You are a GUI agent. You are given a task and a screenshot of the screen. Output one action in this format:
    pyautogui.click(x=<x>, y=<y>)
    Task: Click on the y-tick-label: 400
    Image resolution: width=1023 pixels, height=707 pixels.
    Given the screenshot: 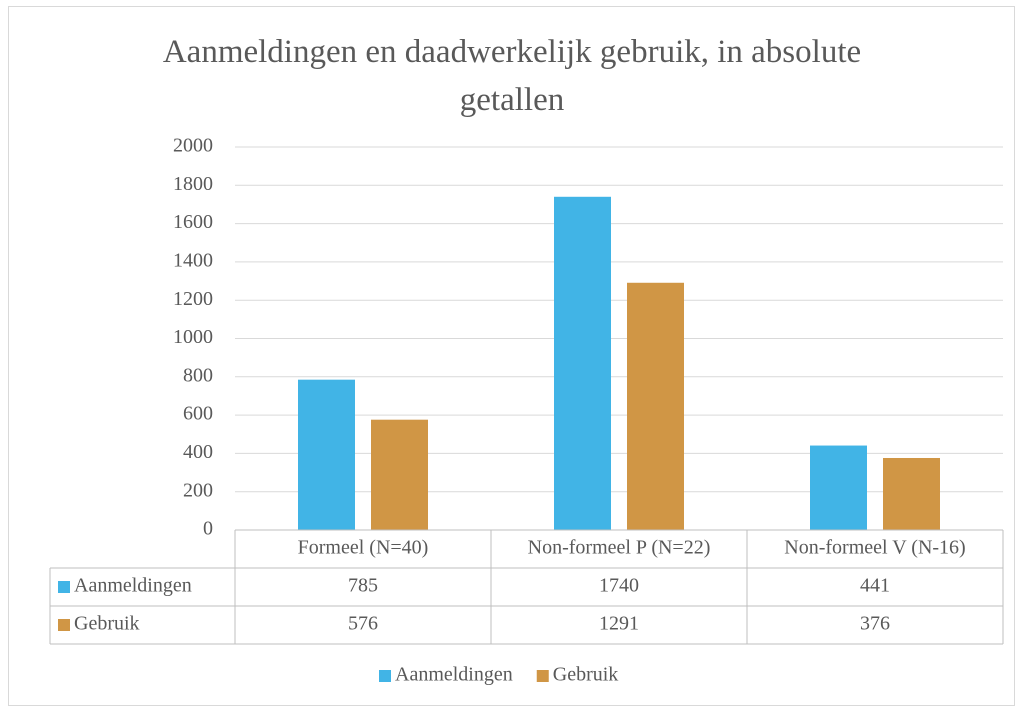 What is the action you would take?
    pyautogui.click(x=198, y=452)
    